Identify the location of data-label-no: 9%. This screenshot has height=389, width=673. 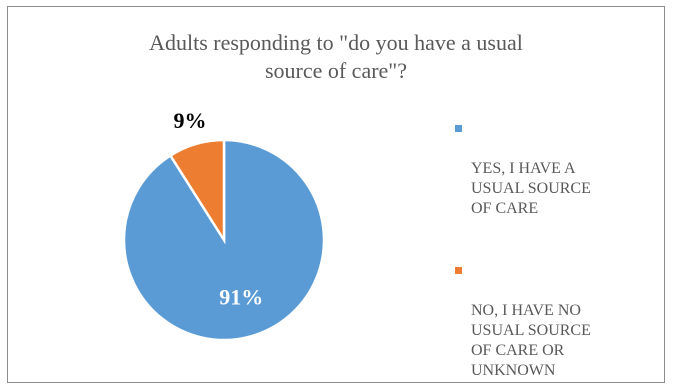
(189, 120).